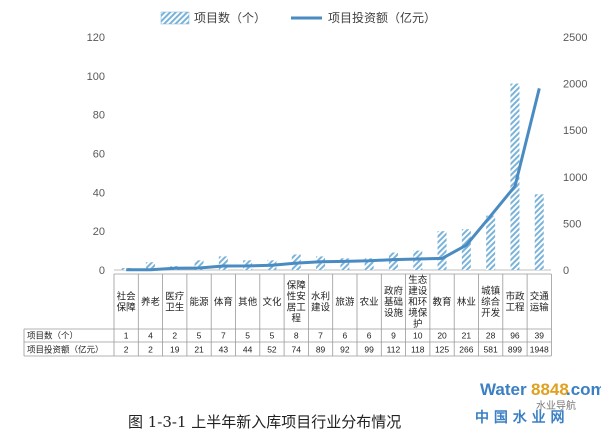 This screenshot has height=436, width=601. What do you see at coordinates (296, 336) in the screenshot?
I see `table-cell-count: 8` at bounding box center [296, 336].